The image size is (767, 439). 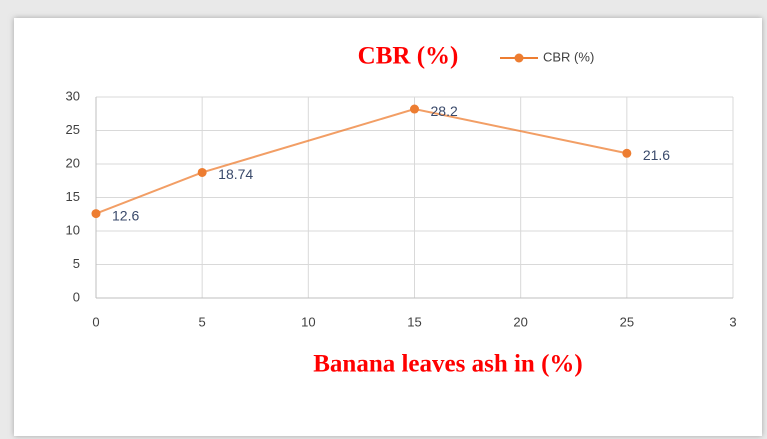 I want to click on x-tick-label: 0, so click(x=95, y=321).